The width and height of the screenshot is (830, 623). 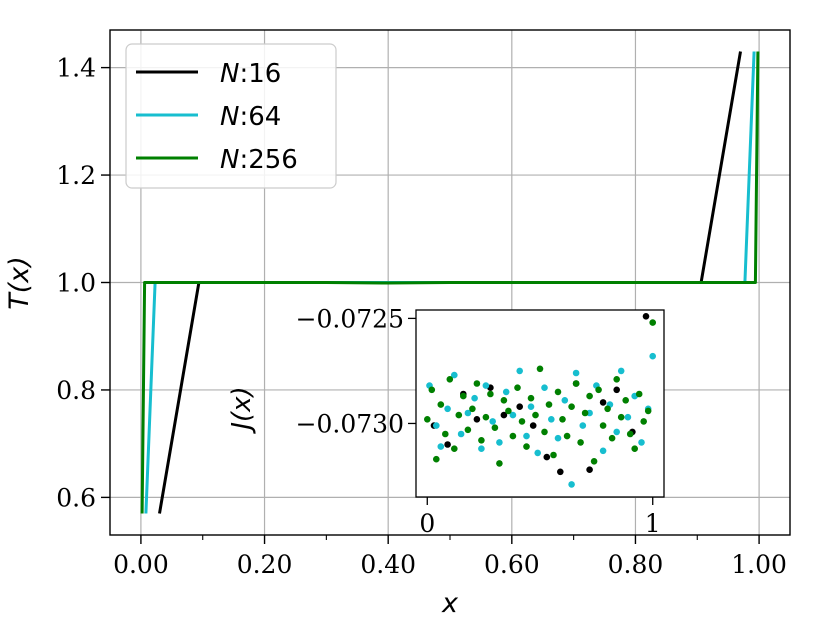 What do you see at coordinates (540, 400) in the screenshot?
I see `inset-points-group` at bounding box center [540, 400].